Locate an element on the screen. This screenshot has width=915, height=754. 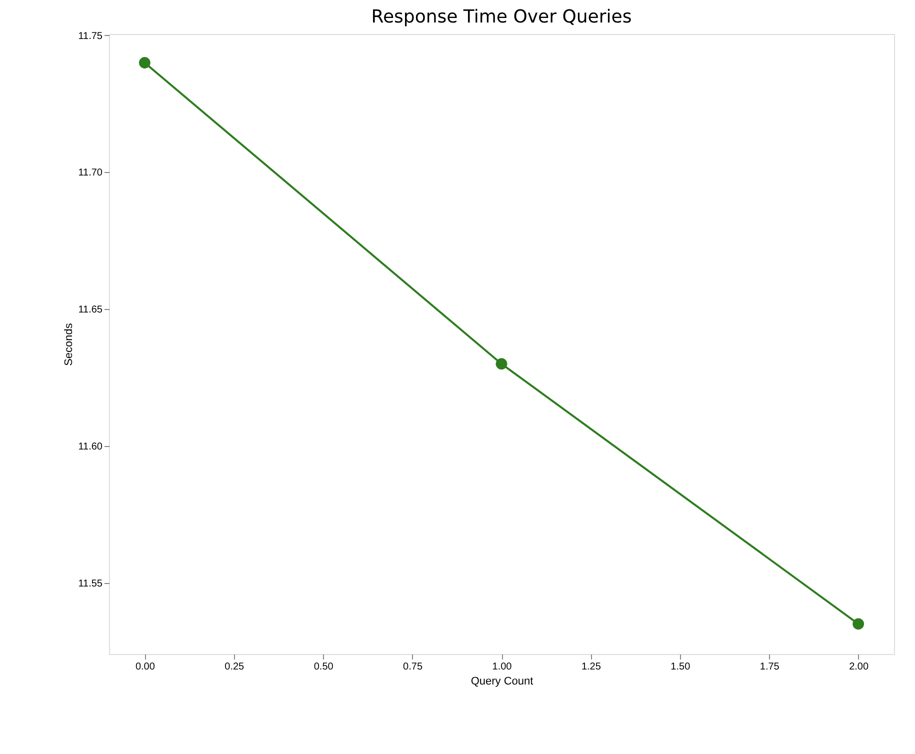
x-tick-label: 2.00 is located at coordinates (859, 667).